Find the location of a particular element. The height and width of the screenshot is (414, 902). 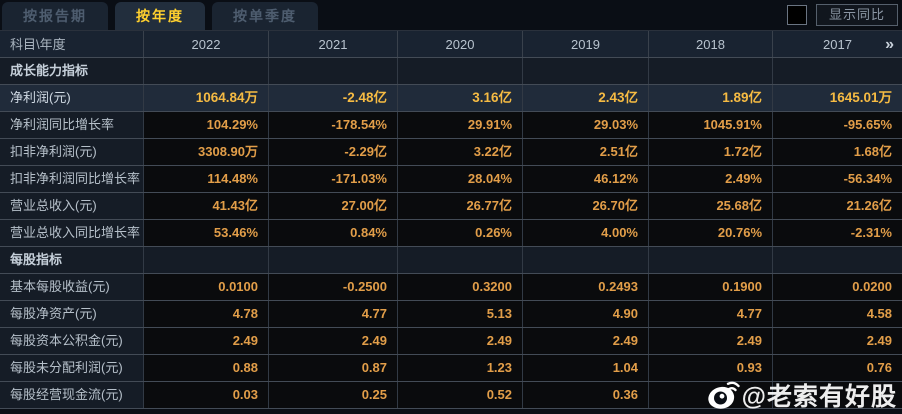

value-cell: 28.04% is located at coordinates (460, 179).